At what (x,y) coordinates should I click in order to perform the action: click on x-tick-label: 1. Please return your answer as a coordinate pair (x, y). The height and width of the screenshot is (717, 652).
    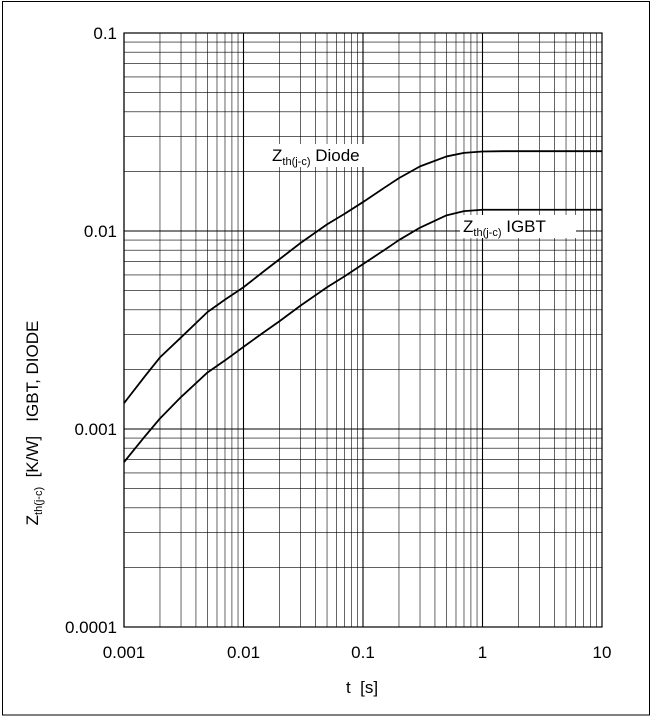
    Looking at the image, I should click on (482, 652).